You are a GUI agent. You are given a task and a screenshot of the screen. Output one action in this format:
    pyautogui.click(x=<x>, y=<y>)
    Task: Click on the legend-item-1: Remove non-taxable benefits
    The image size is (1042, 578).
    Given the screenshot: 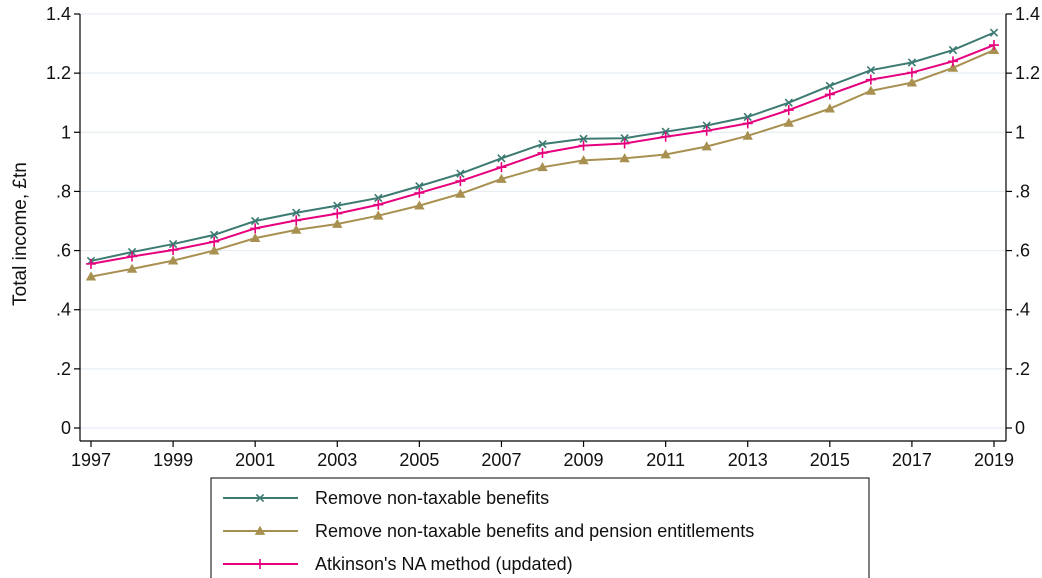 What is the action you would take?
    pyautogui.click(x=386, y=498)
    